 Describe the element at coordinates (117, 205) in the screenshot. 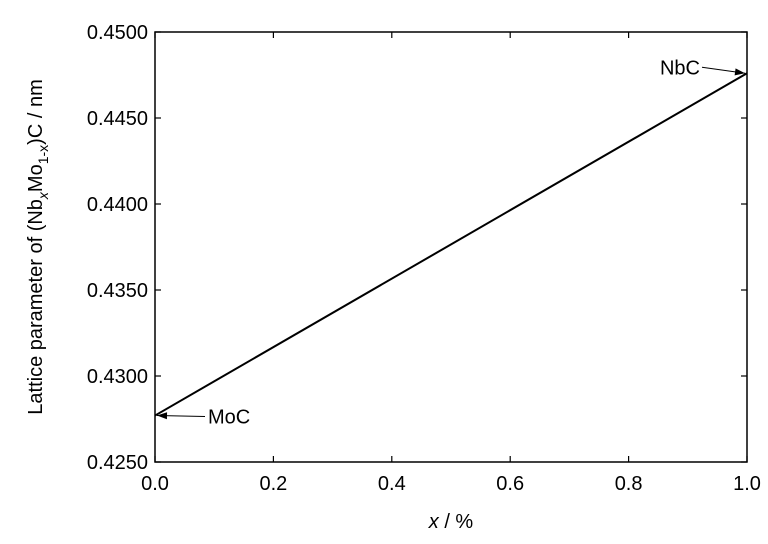

I see `y-tick-label: 0.4400` at that location.